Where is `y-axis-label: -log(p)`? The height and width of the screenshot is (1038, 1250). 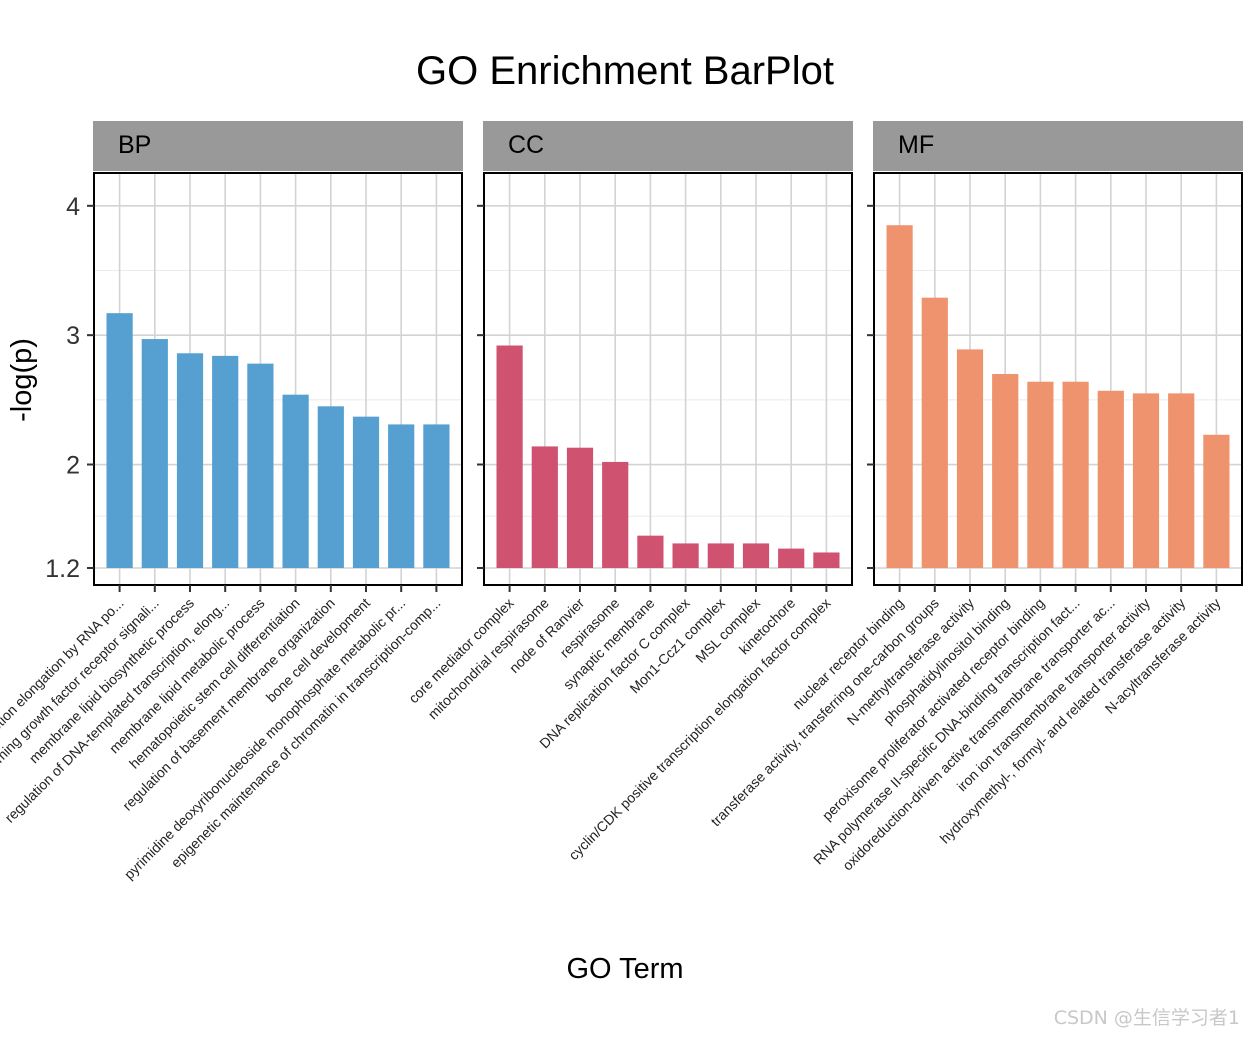 y-axis-label: -log(p) is located at coordinates (22, 380).